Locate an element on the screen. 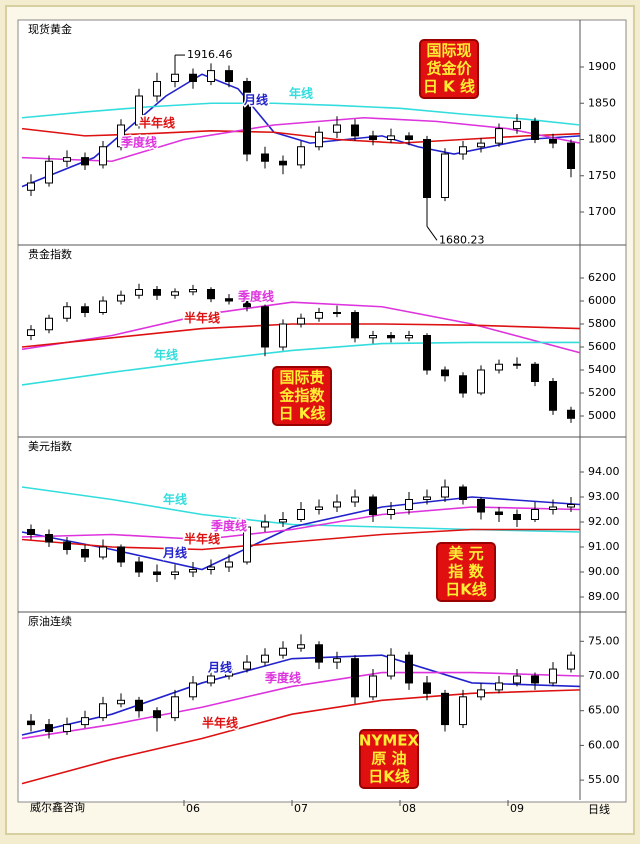  y-tick-label: 6000 is located at coordinates (602, 300).